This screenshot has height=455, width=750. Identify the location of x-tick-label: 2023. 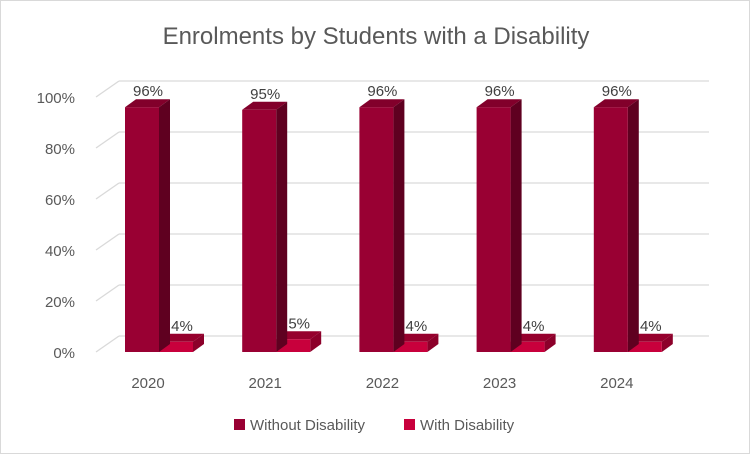
(499, 383).